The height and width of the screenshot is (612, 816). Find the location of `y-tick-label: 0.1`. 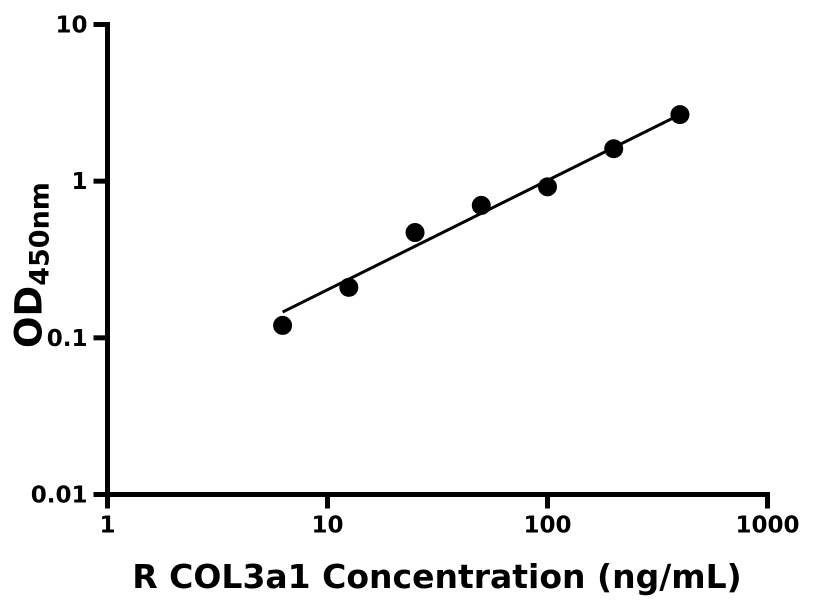

y-tick-label: 0.1 is located at coordinates (67, 339).